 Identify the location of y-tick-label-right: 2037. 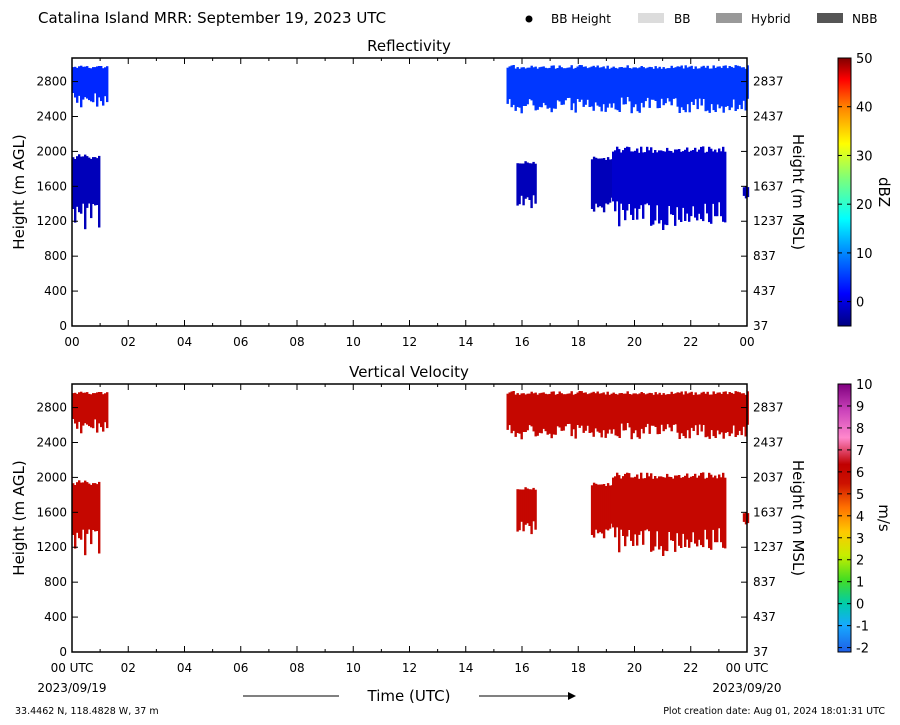
(768, 151).